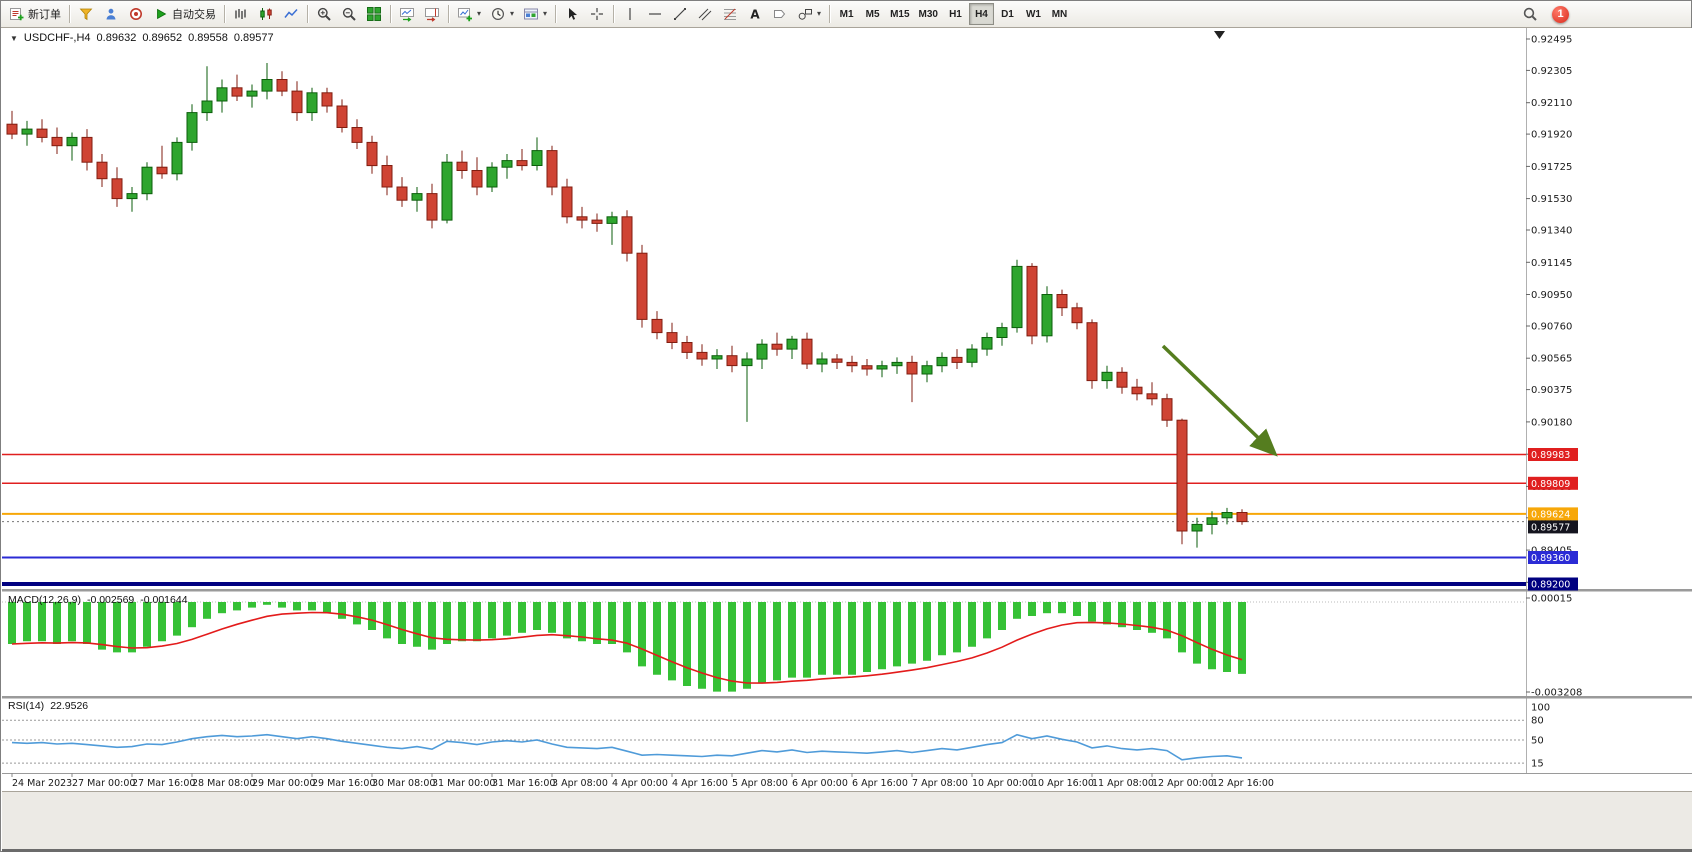 The height and width of the screenshot is (852, 1692). Describe the element at coordinates (502, 14) in the screenshot. I see `periods-button: ▾` at that location.